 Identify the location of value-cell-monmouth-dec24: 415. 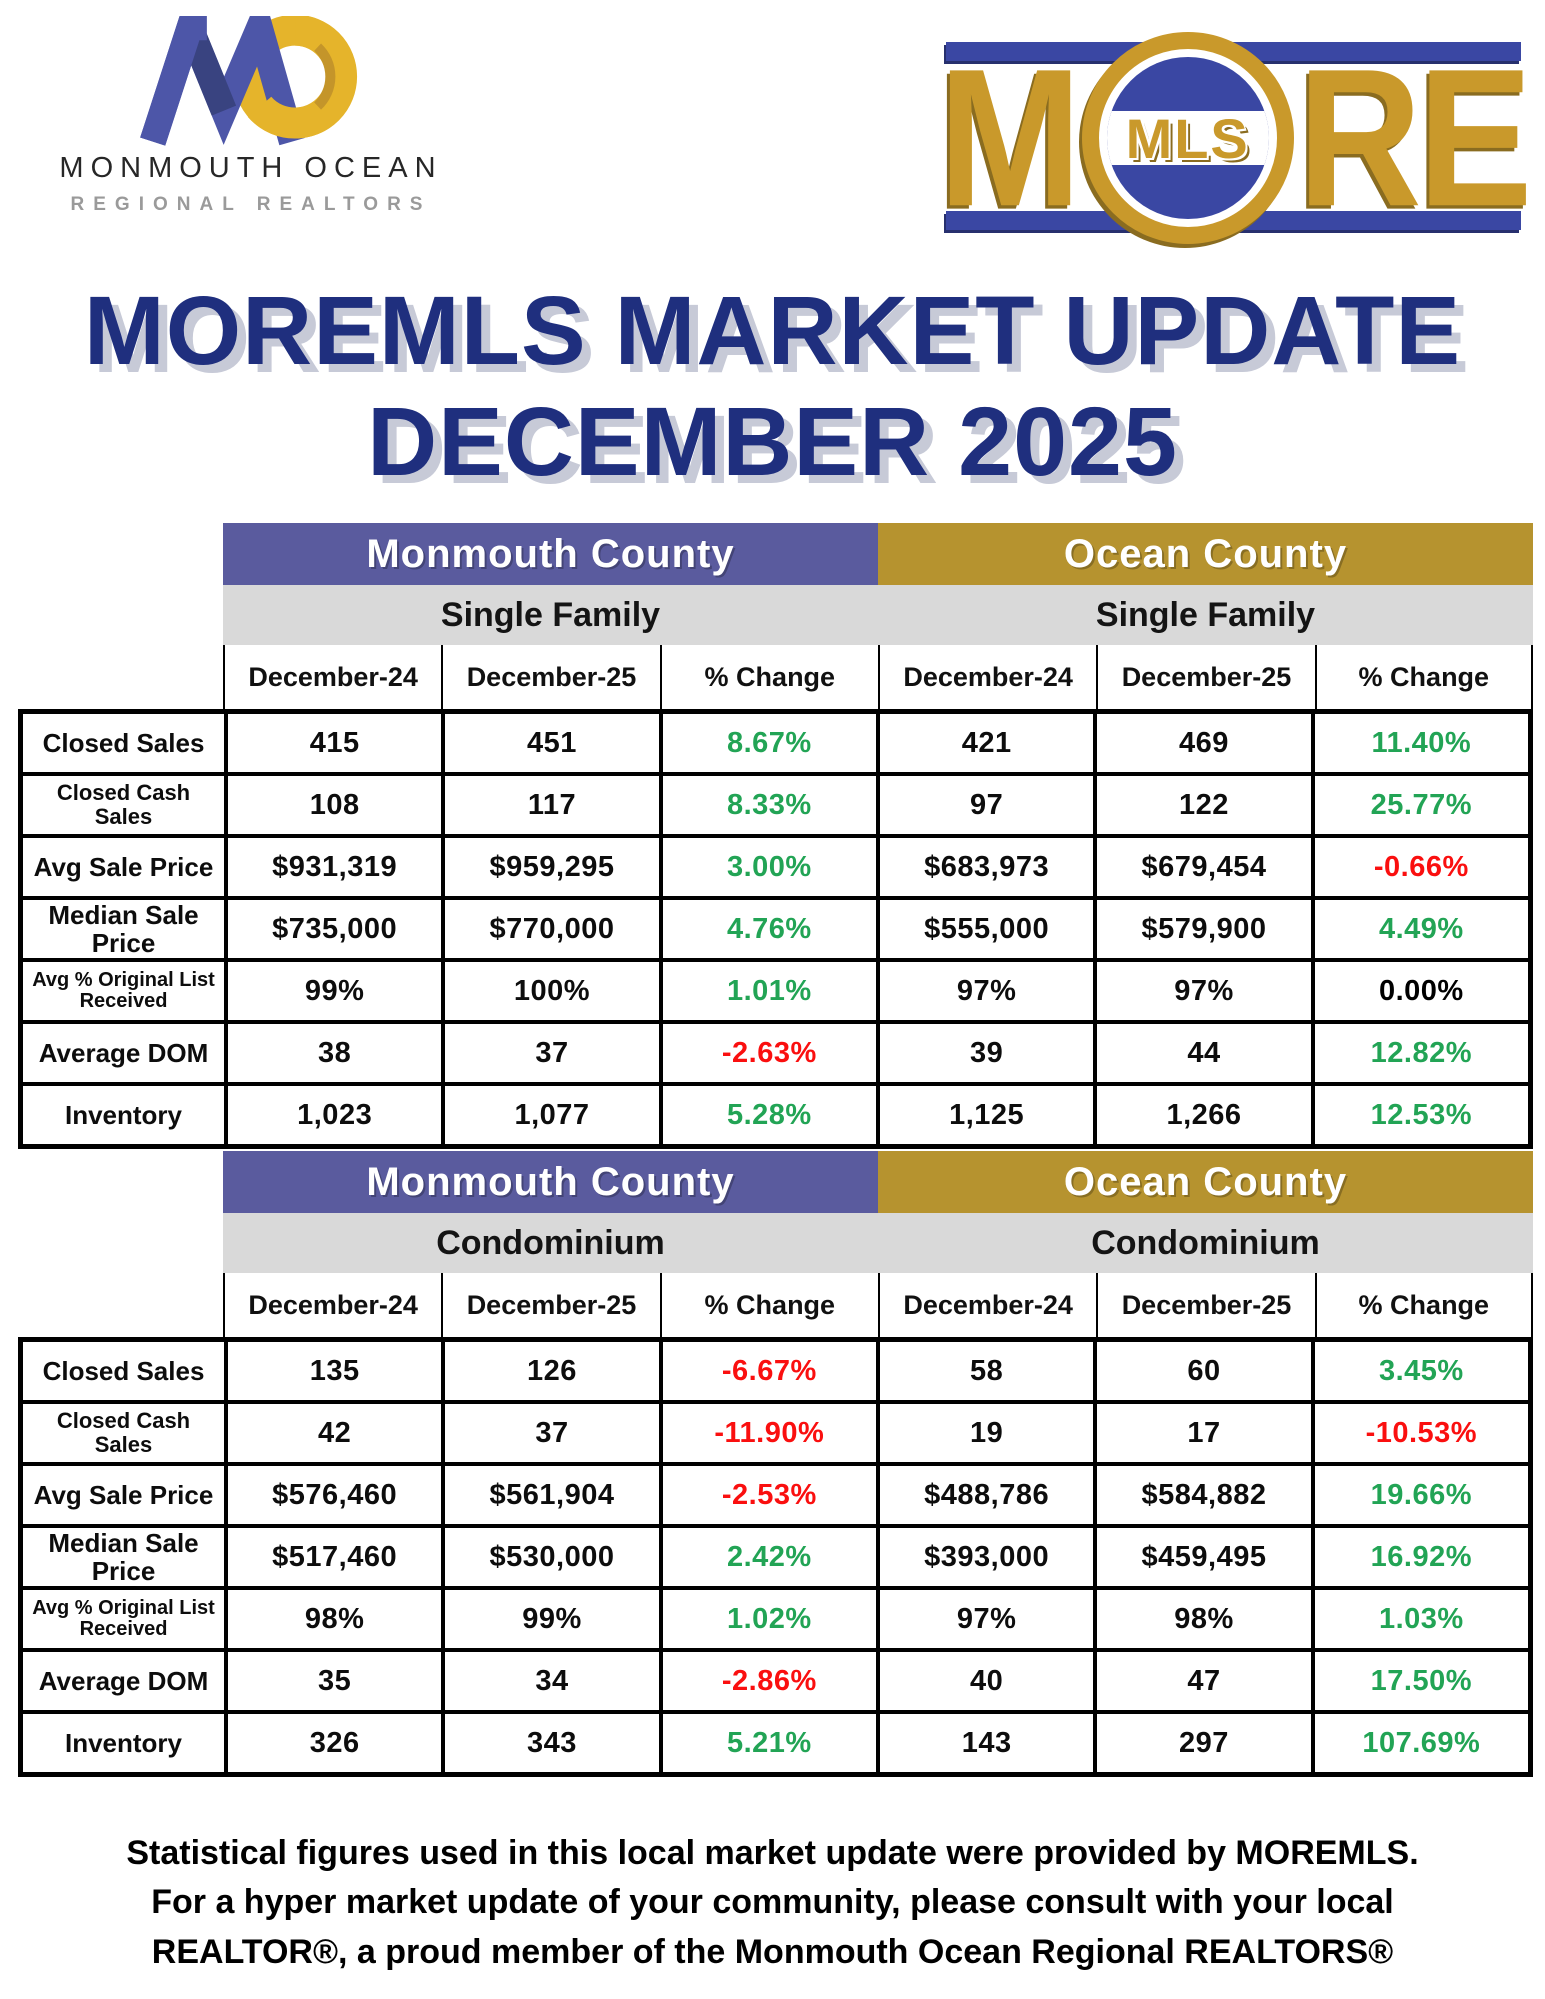
(335, 743).